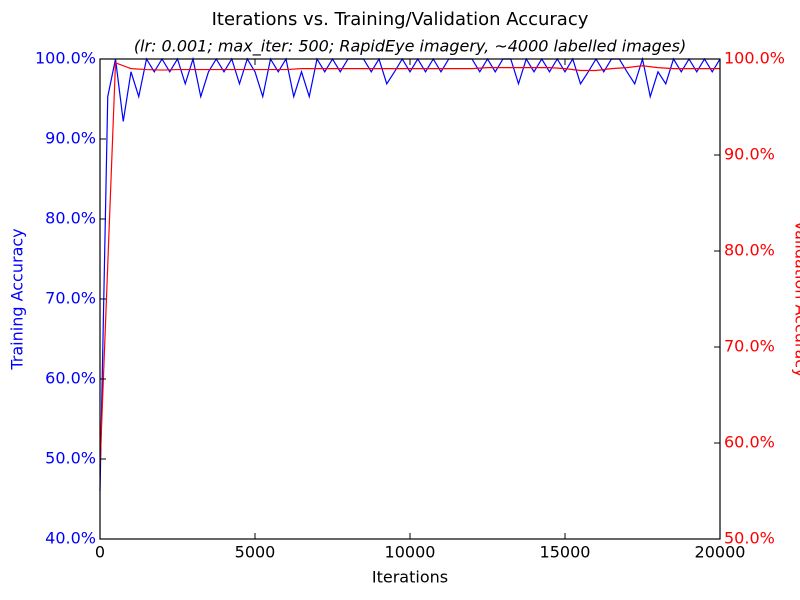  Describe the element at coordinates (749, 538) in the screenshot. I see `y2-tick-label: 50.0%` at that location.